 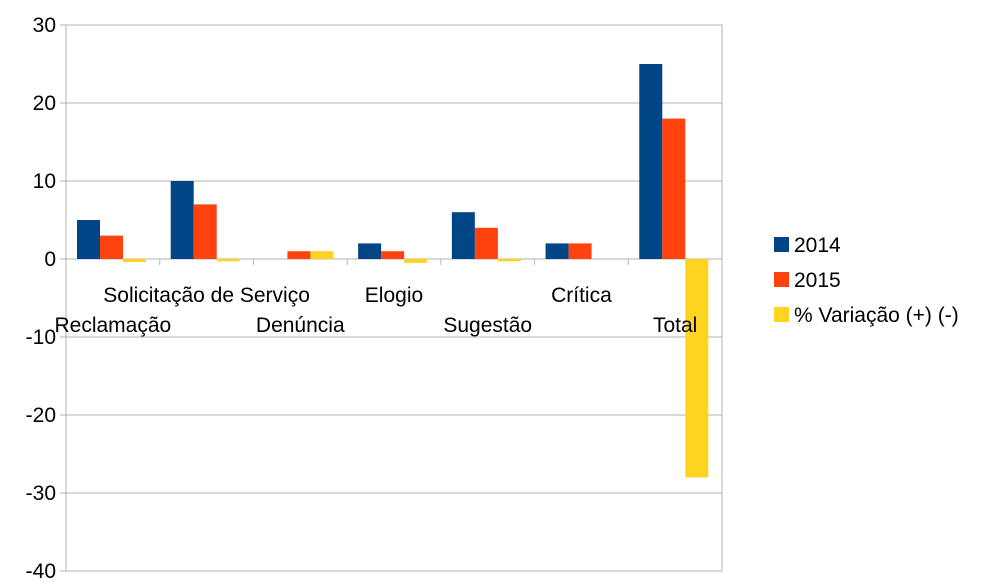 What do you see at coordinates (487, 325) in the screenshot?
I see `category-label: Sugestão` at bounding box center [487, 325].